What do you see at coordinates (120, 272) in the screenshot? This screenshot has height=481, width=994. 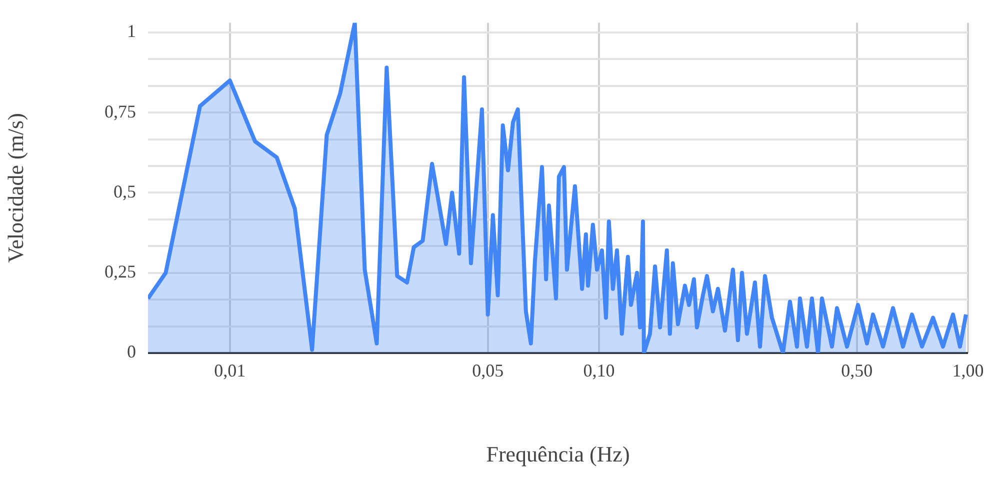 I see `y-tick-label: 0,25` at bounding box center [120, 272].